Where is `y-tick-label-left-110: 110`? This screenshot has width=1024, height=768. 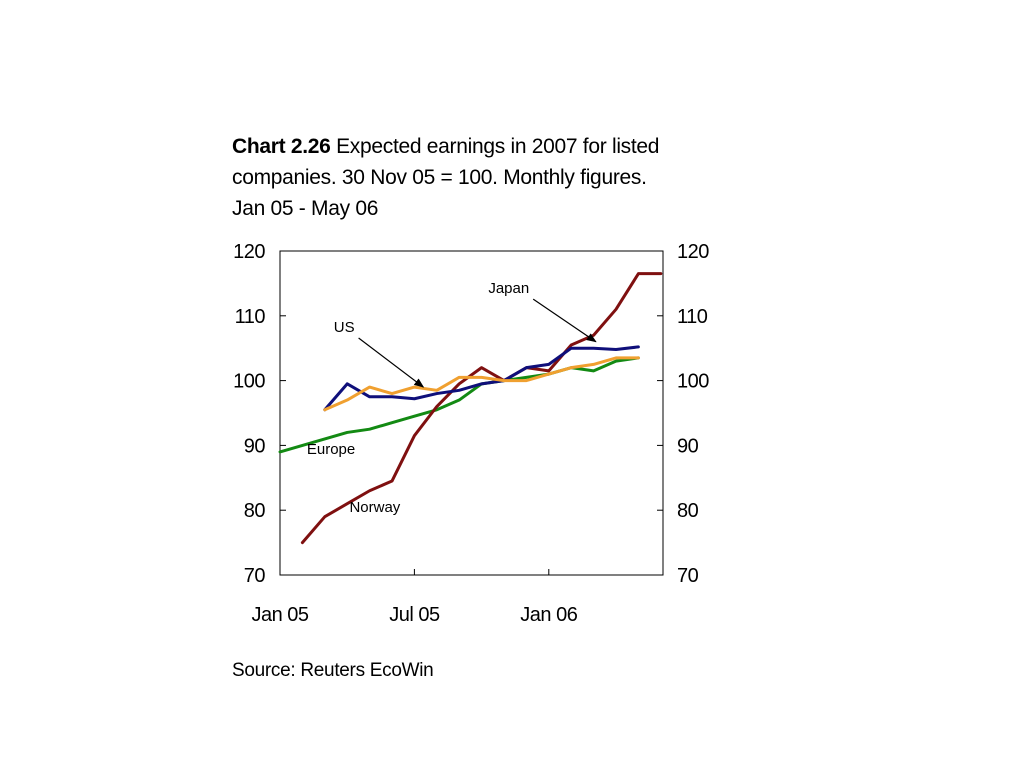
y-tick-label-left-110: 110 is located at coordinates (250, 317).